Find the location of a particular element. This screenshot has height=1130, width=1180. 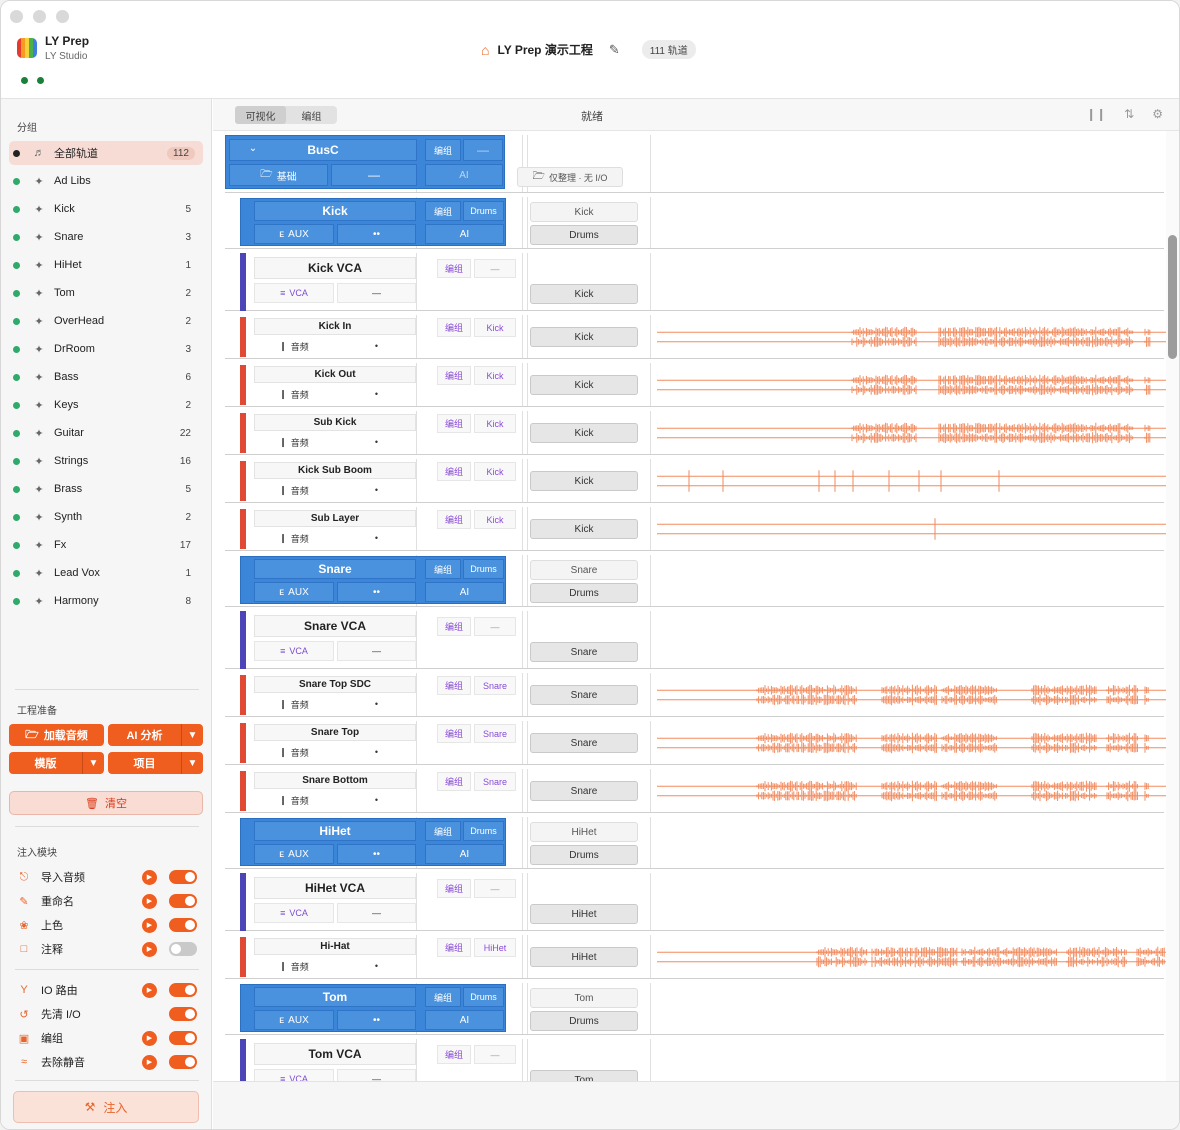

project-button: 项目 ▼ is located at coordinates (155, 763).